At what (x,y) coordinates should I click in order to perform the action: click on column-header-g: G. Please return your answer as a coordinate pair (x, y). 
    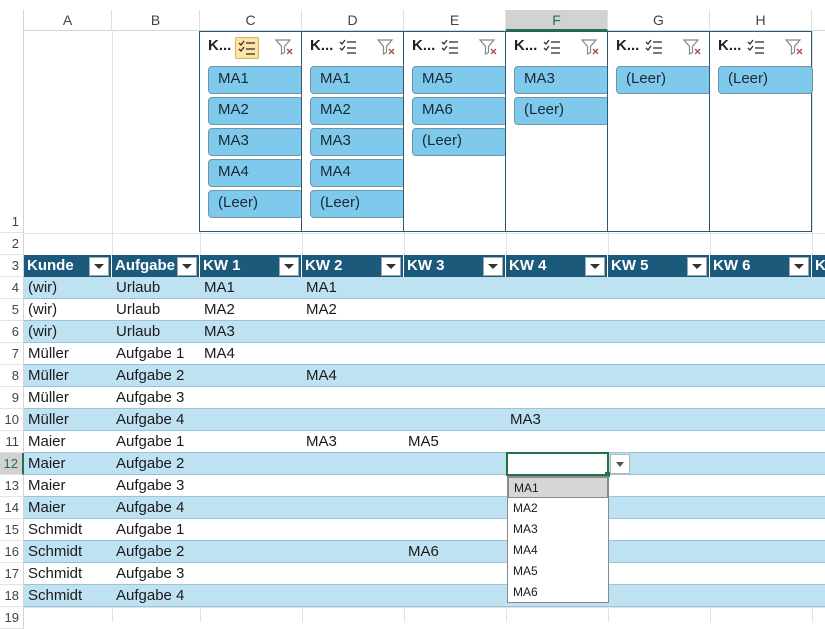
    Looking at the image, I should click on (659, 20).